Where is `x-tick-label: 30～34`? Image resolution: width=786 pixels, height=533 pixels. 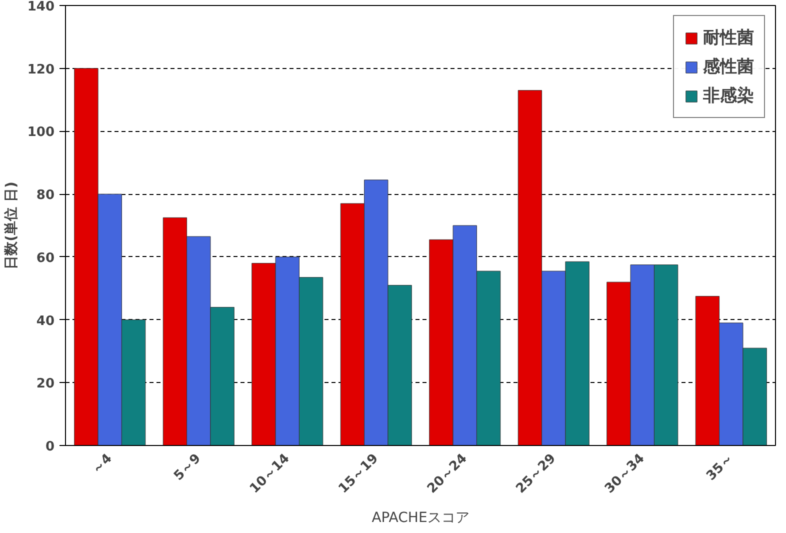 x-tick-label: 30～34 is located at coordinates (625, 474).